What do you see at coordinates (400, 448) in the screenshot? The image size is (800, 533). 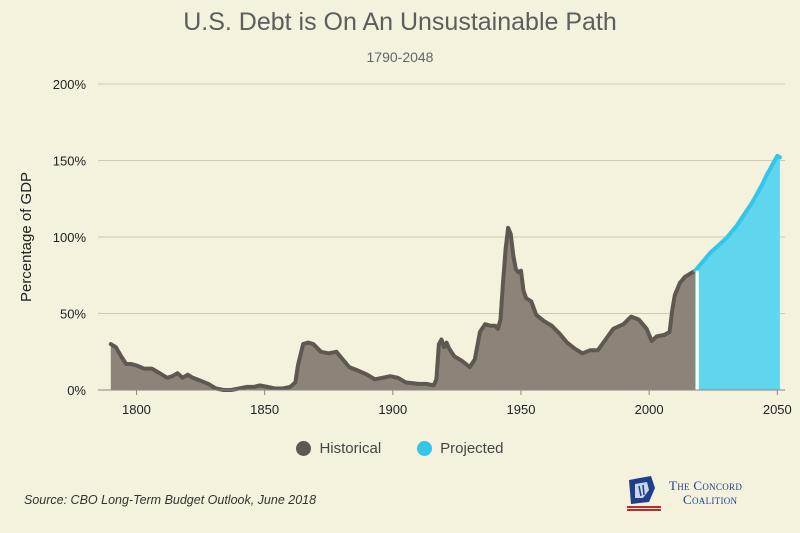 I see `legend: Historical Projected` at bounding box center [400, 448].